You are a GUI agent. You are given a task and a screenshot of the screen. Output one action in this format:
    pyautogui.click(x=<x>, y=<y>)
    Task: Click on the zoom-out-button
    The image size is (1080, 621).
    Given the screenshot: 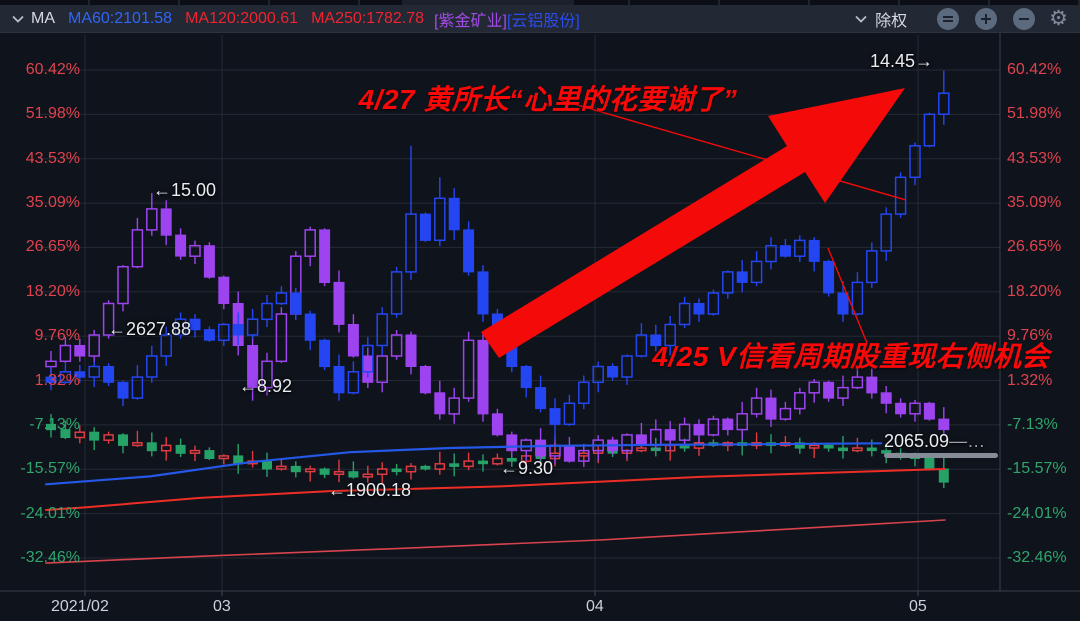 What is the action you would take?
    pyautogui.click(x=1024, y=19)
    